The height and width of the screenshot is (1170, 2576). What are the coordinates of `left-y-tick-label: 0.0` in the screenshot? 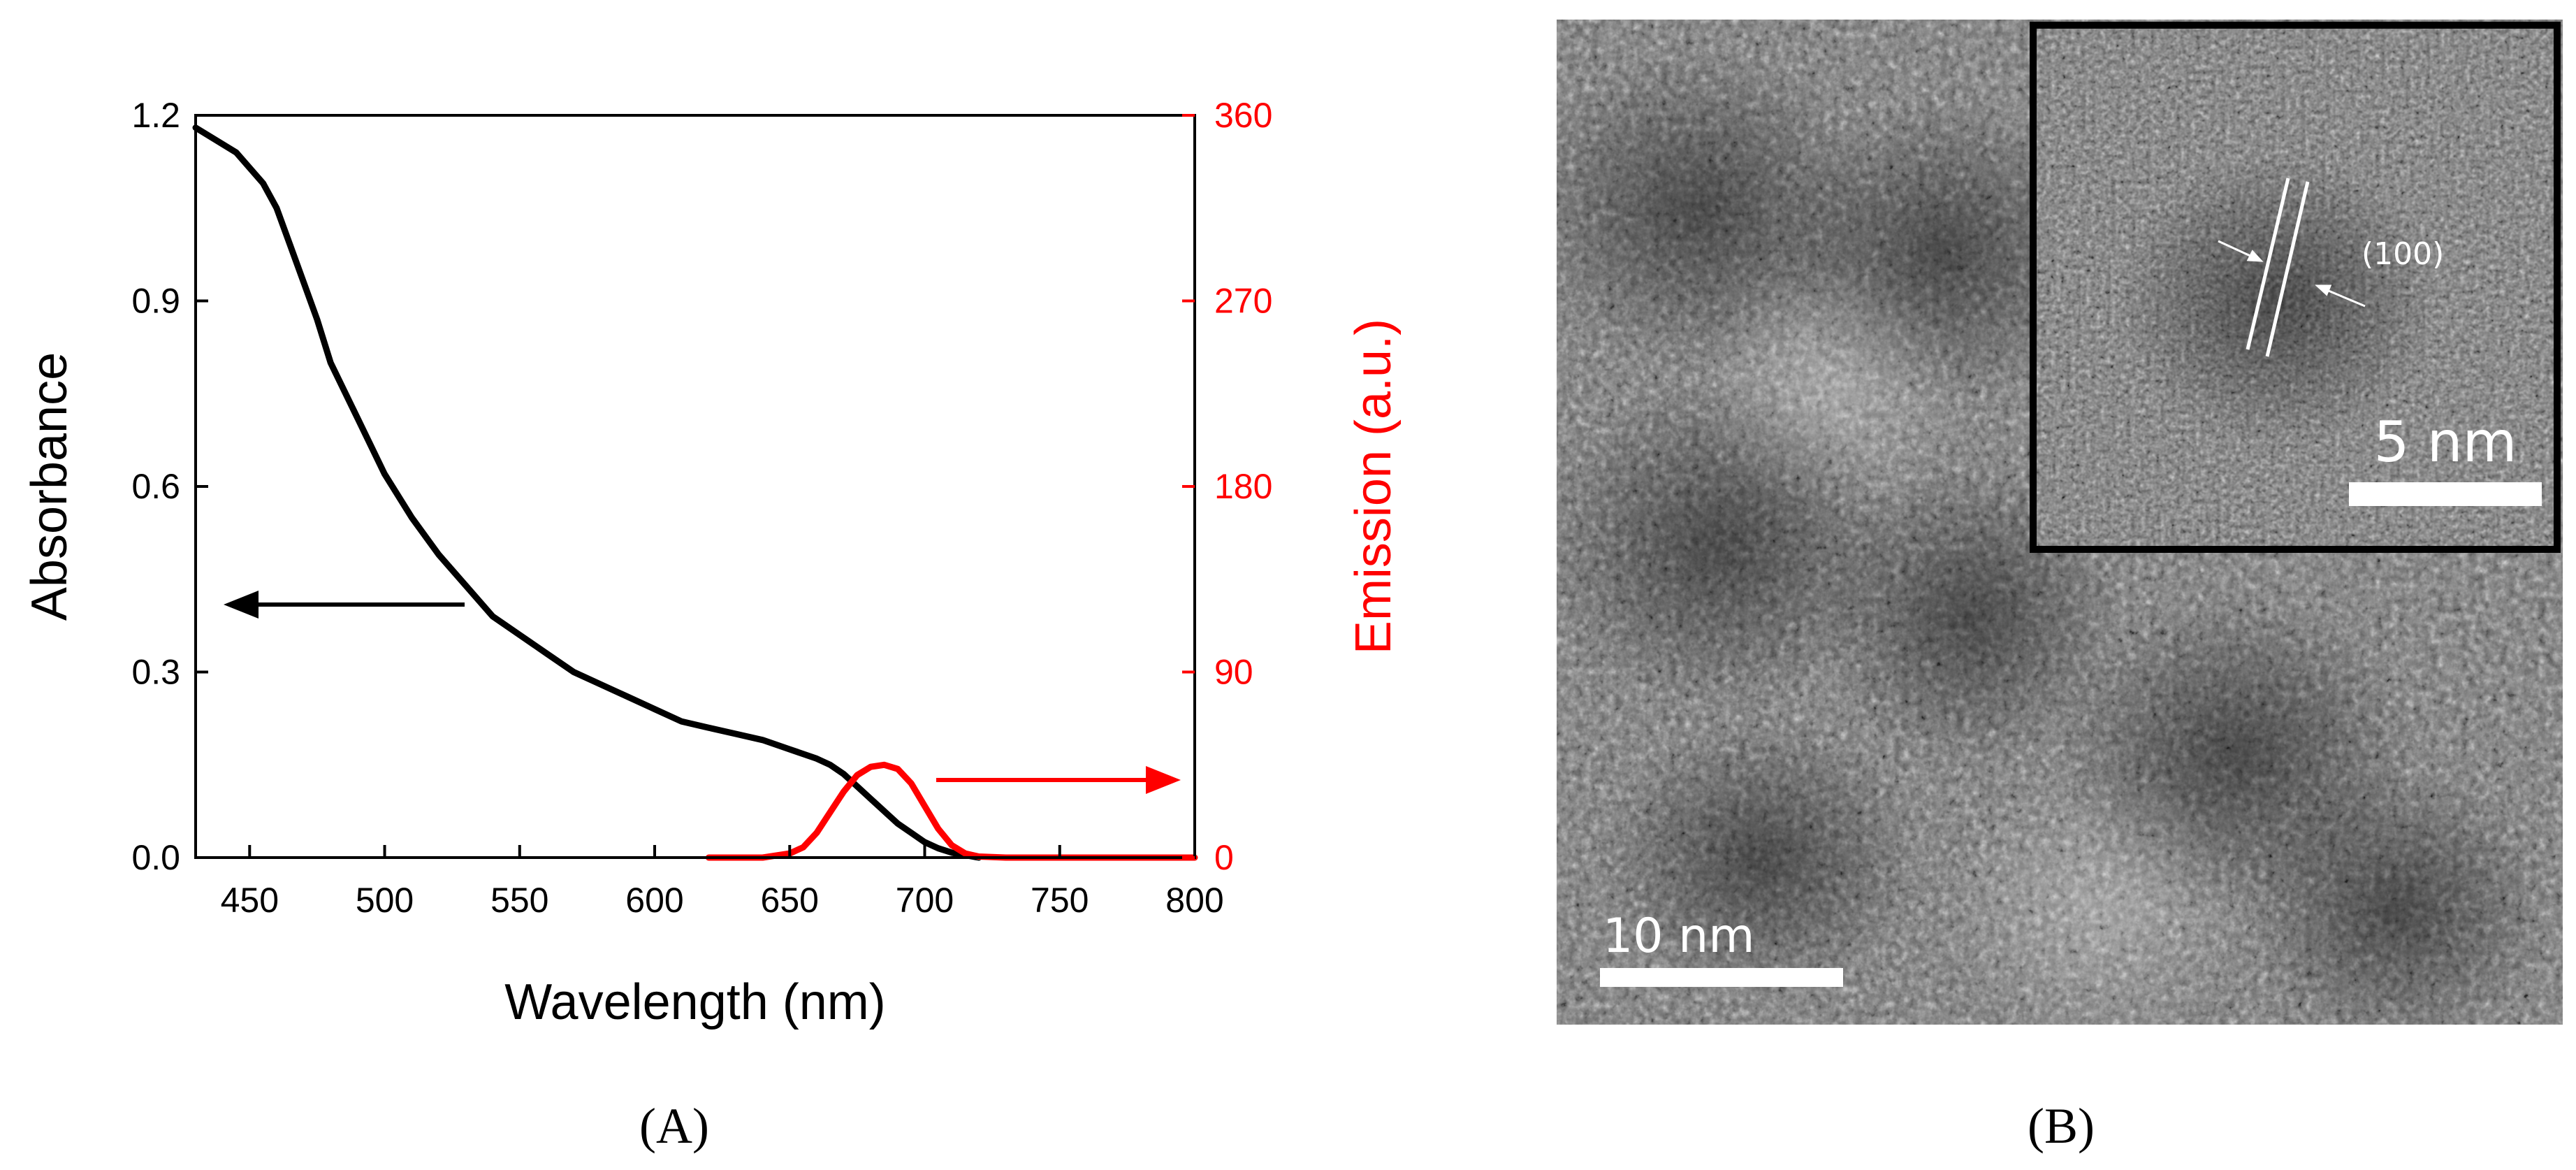 It's located at (155, 858).